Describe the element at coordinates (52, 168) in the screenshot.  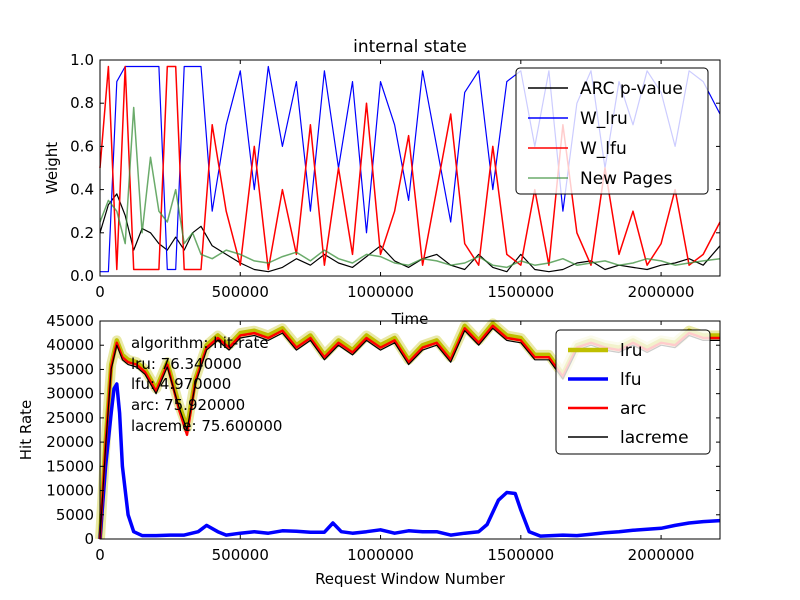
I see `top-y-axis-label: Weight` at that location.